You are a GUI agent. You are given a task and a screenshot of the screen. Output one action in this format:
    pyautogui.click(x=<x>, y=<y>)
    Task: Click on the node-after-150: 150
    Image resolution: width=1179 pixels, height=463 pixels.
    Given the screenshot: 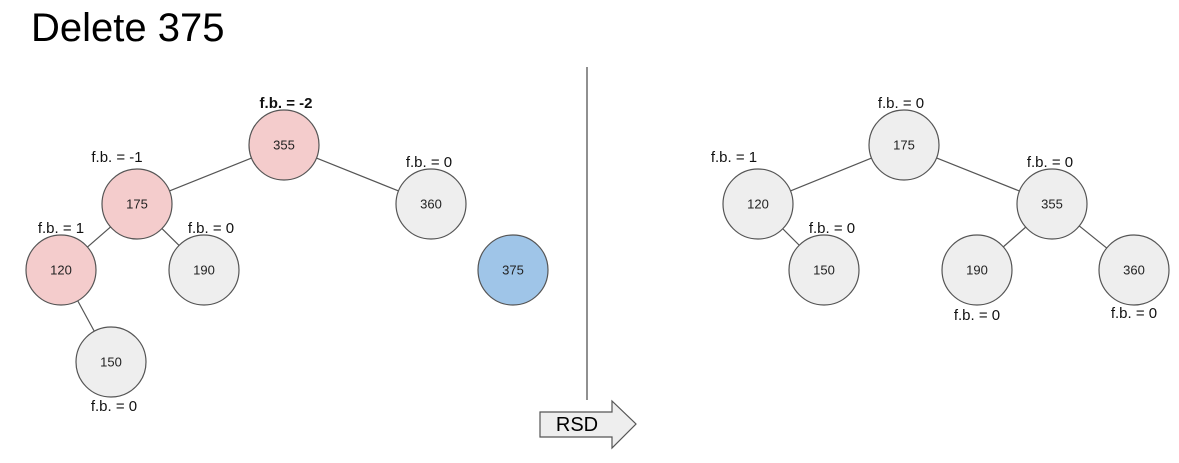 What is the action you would take?
    pyautogui.click(x=824, y=270)
    